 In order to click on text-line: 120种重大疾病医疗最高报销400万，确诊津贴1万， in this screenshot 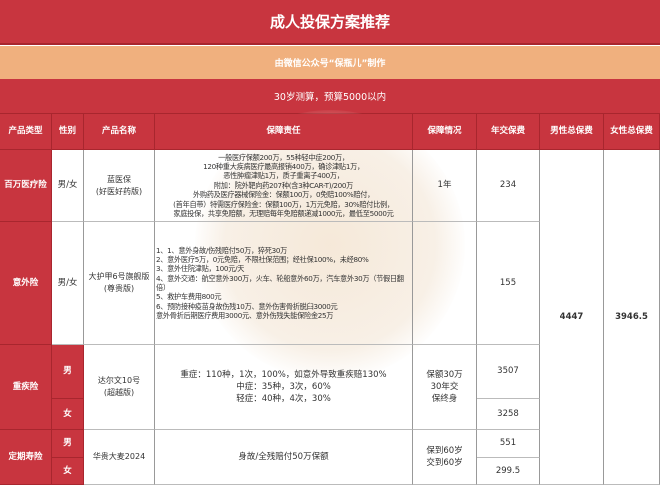, I will do `click(283, 167)`.